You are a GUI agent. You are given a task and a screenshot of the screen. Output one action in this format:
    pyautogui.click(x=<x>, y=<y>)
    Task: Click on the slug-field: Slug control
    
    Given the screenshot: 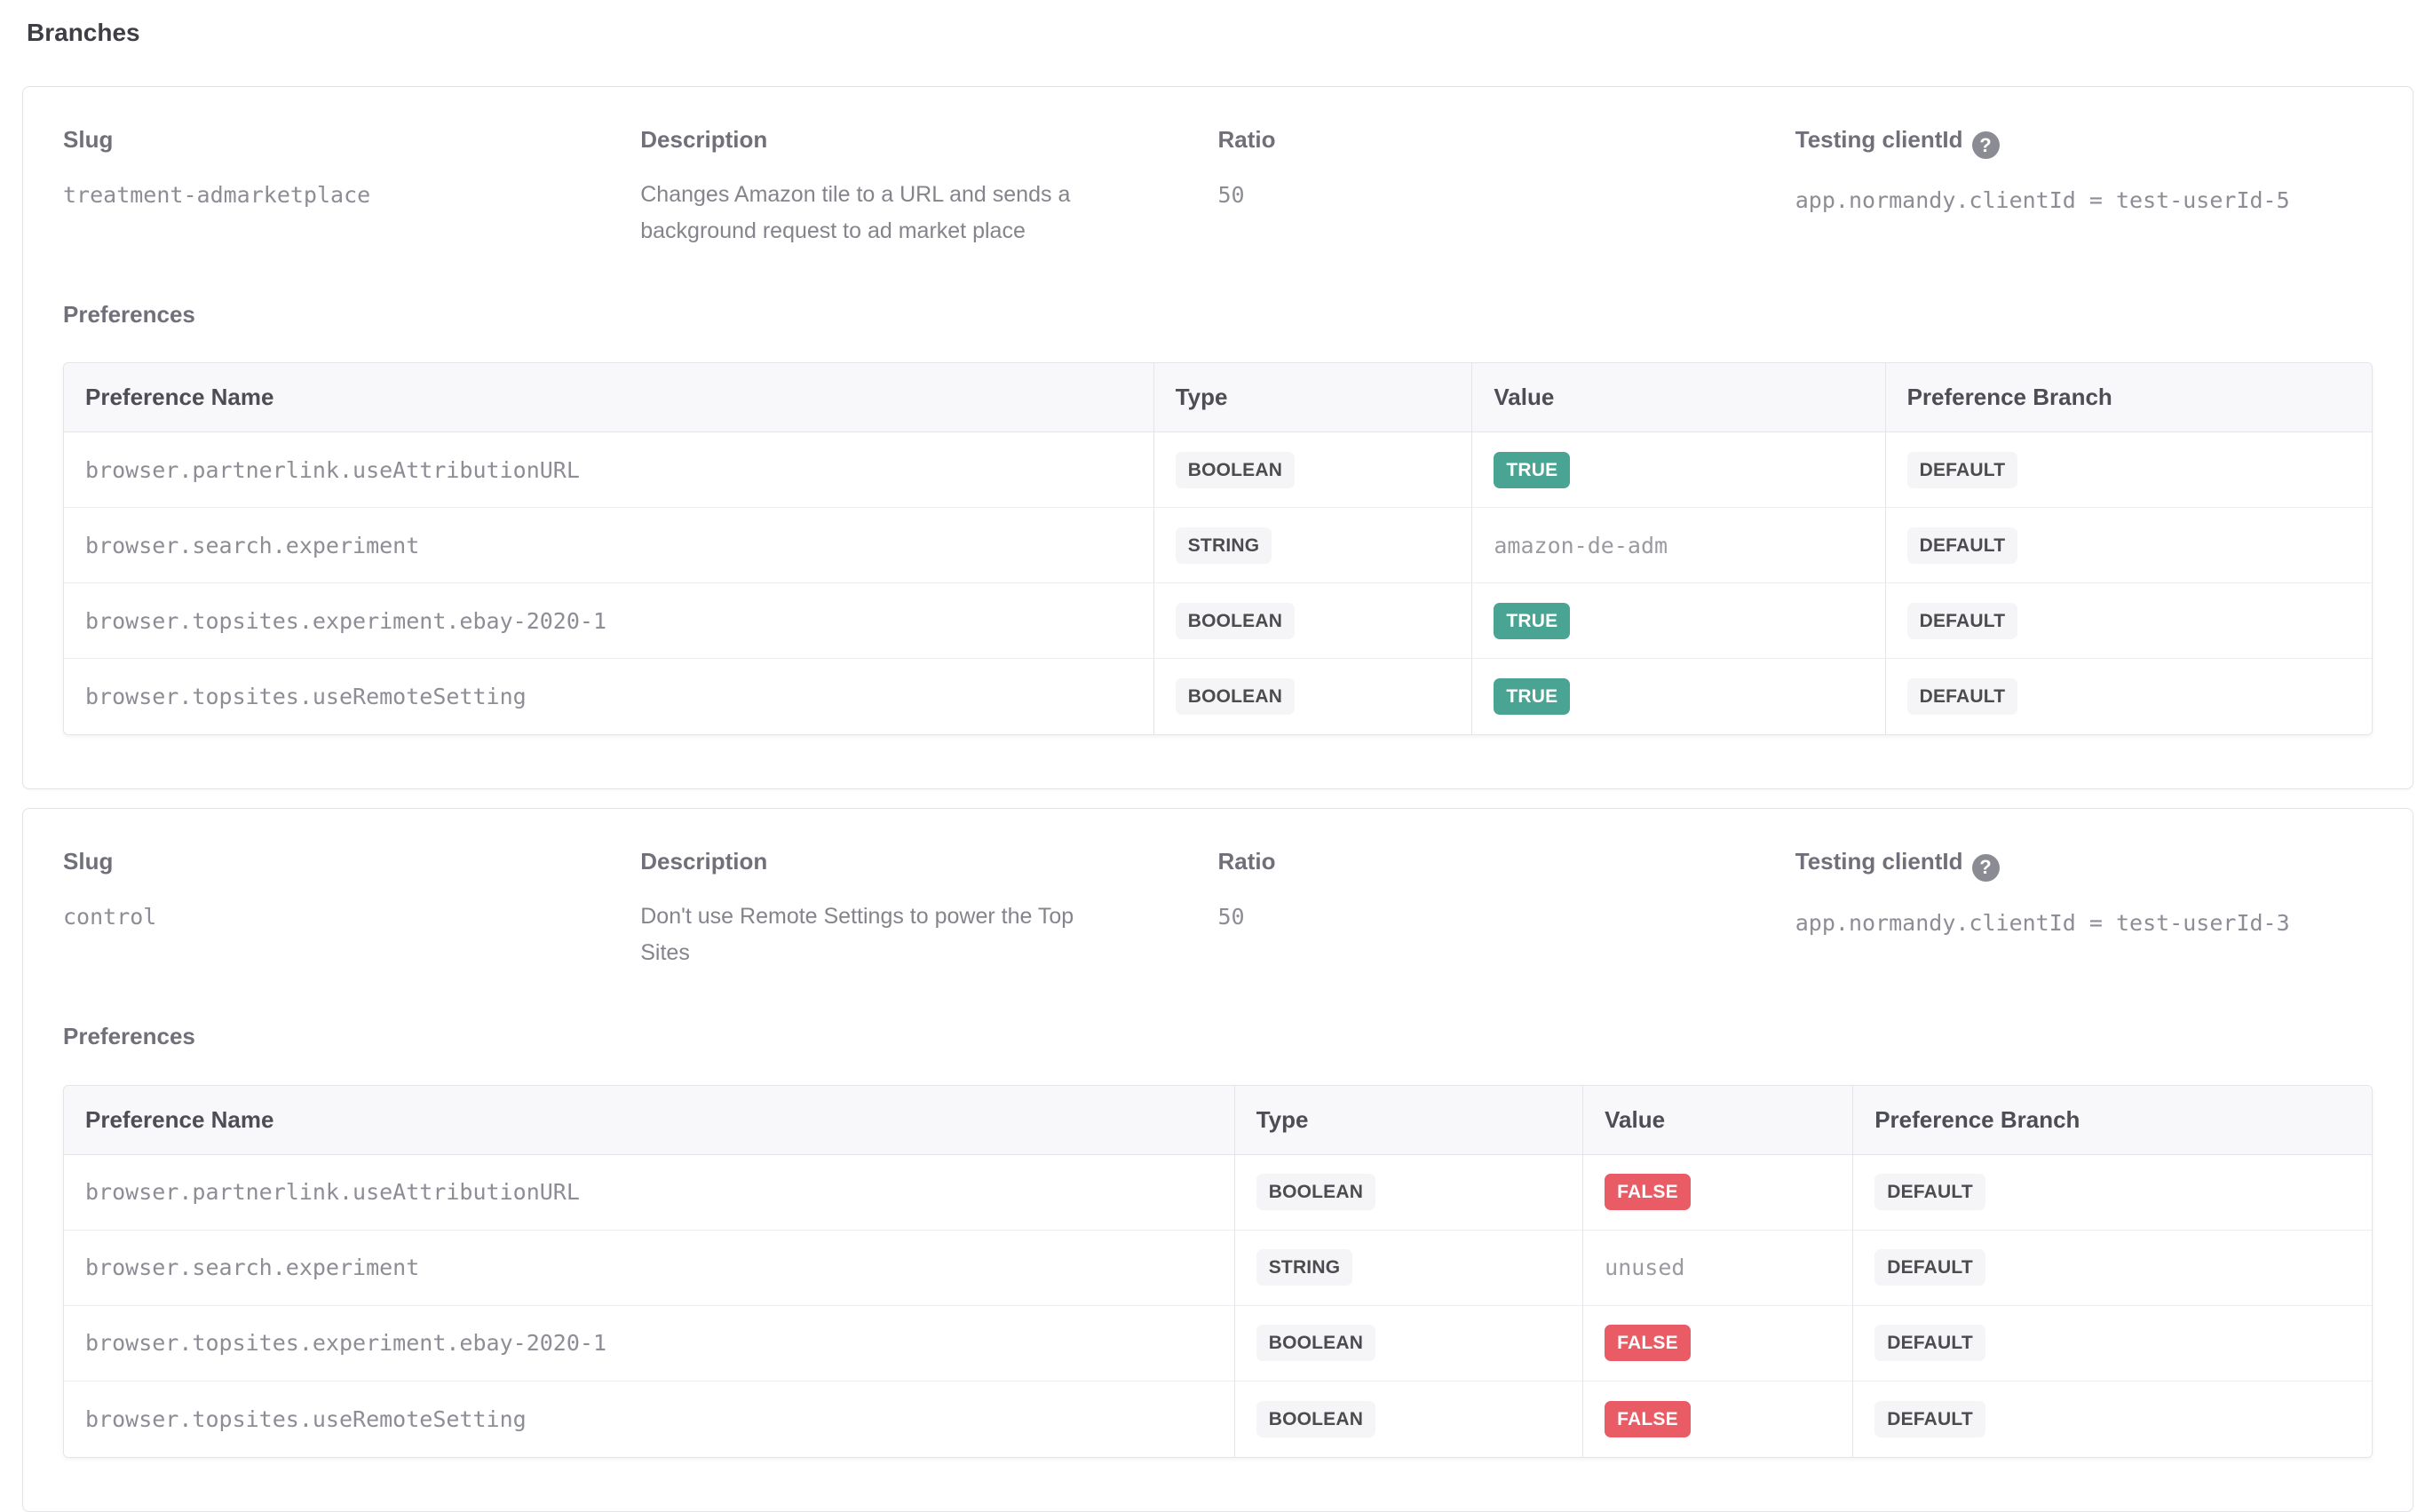 What is the action you would take?
    pyautogui.click(x=351, y=909)
    